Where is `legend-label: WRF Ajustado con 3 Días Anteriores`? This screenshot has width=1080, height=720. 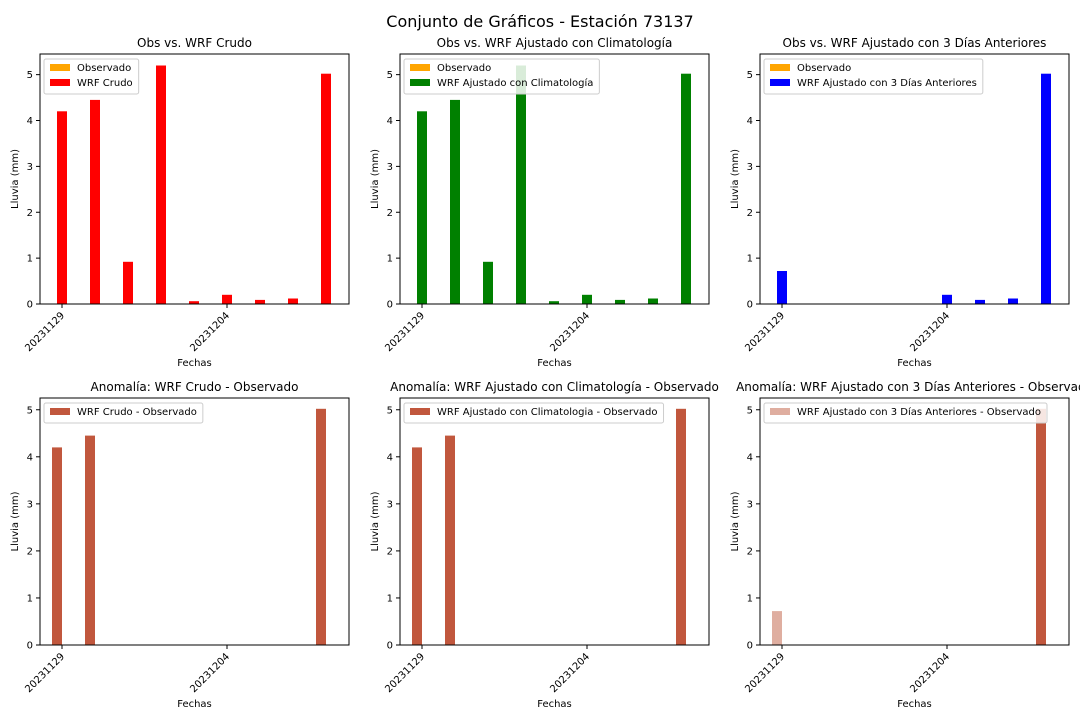
legend-label: WRF Ajustado con 3 Días Anteriores is located at coordinates (887, 83).